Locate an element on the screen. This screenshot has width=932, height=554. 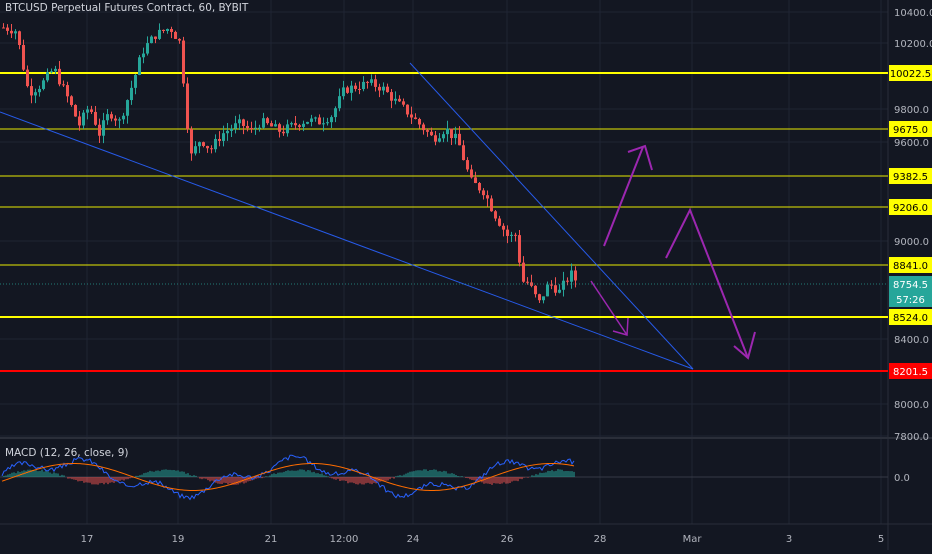
y-tick-label: 9000.0 is located at coordinates (911, 242).